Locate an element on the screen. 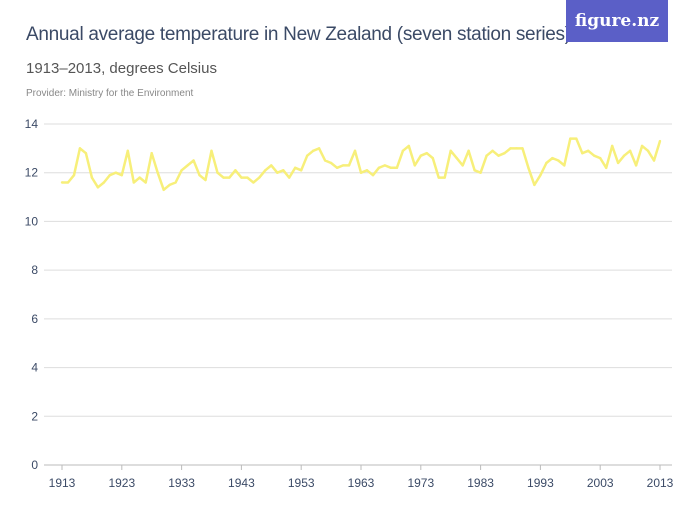 This screenshot has width=700, height=525. x-tick-label: 2013 is located at coordinates (660, 483).